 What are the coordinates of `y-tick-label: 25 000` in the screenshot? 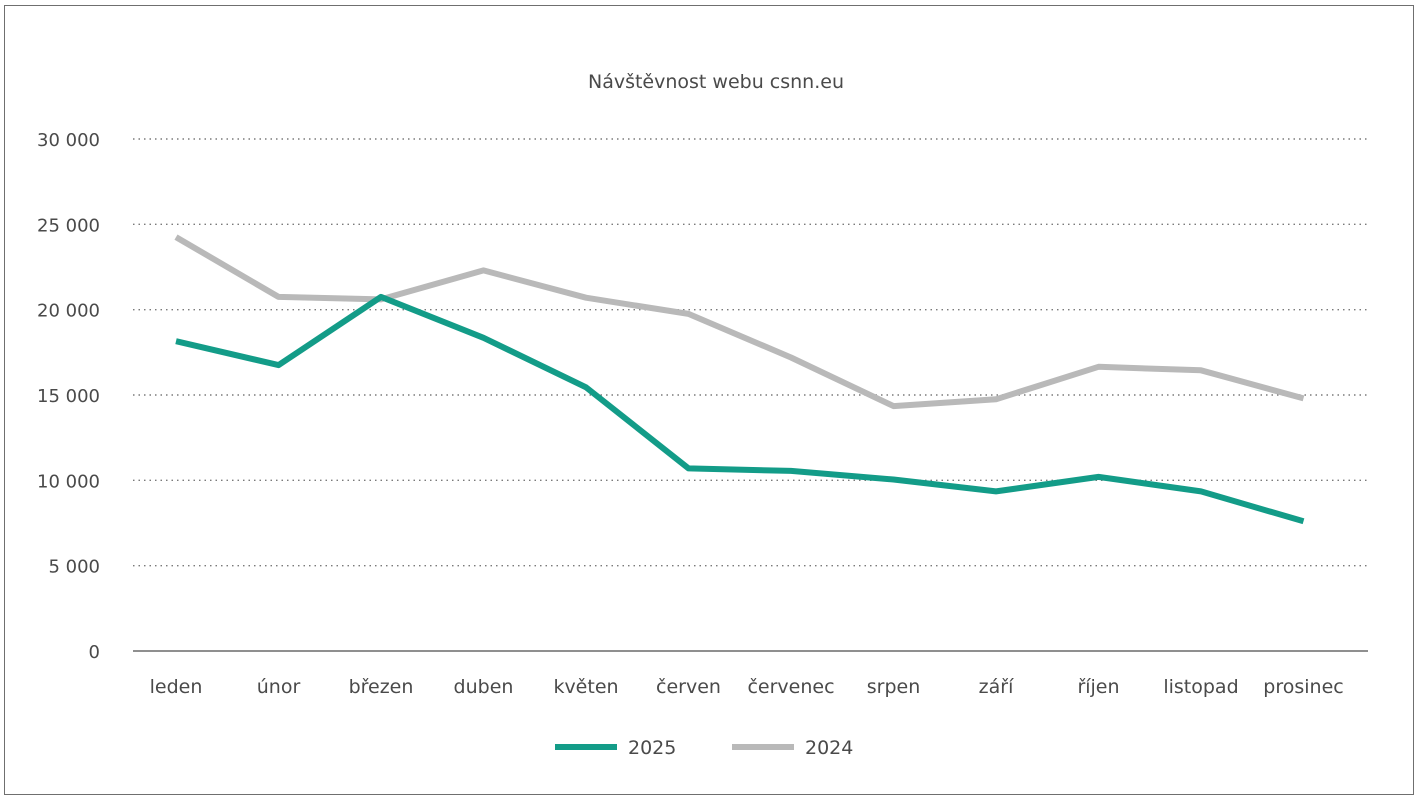 It's located at (68, 225).